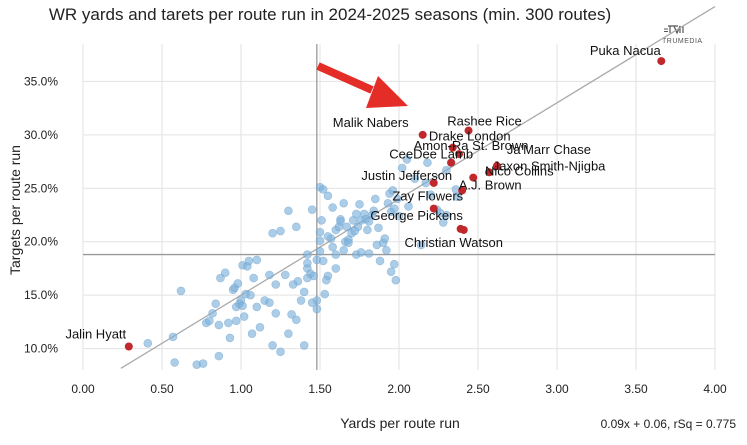  I want to click on point-label: Malik Nabers, so click(371, 122).